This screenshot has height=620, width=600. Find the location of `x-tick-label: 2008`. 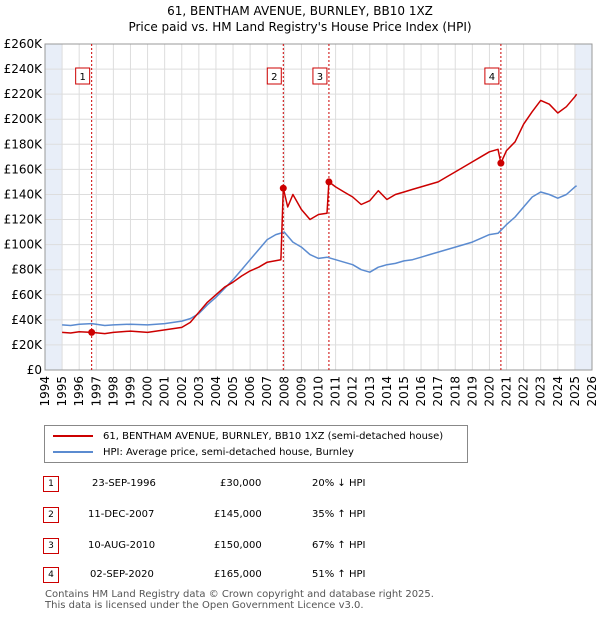

x-tick-label: 2008 is located at coordinates (284, 391).